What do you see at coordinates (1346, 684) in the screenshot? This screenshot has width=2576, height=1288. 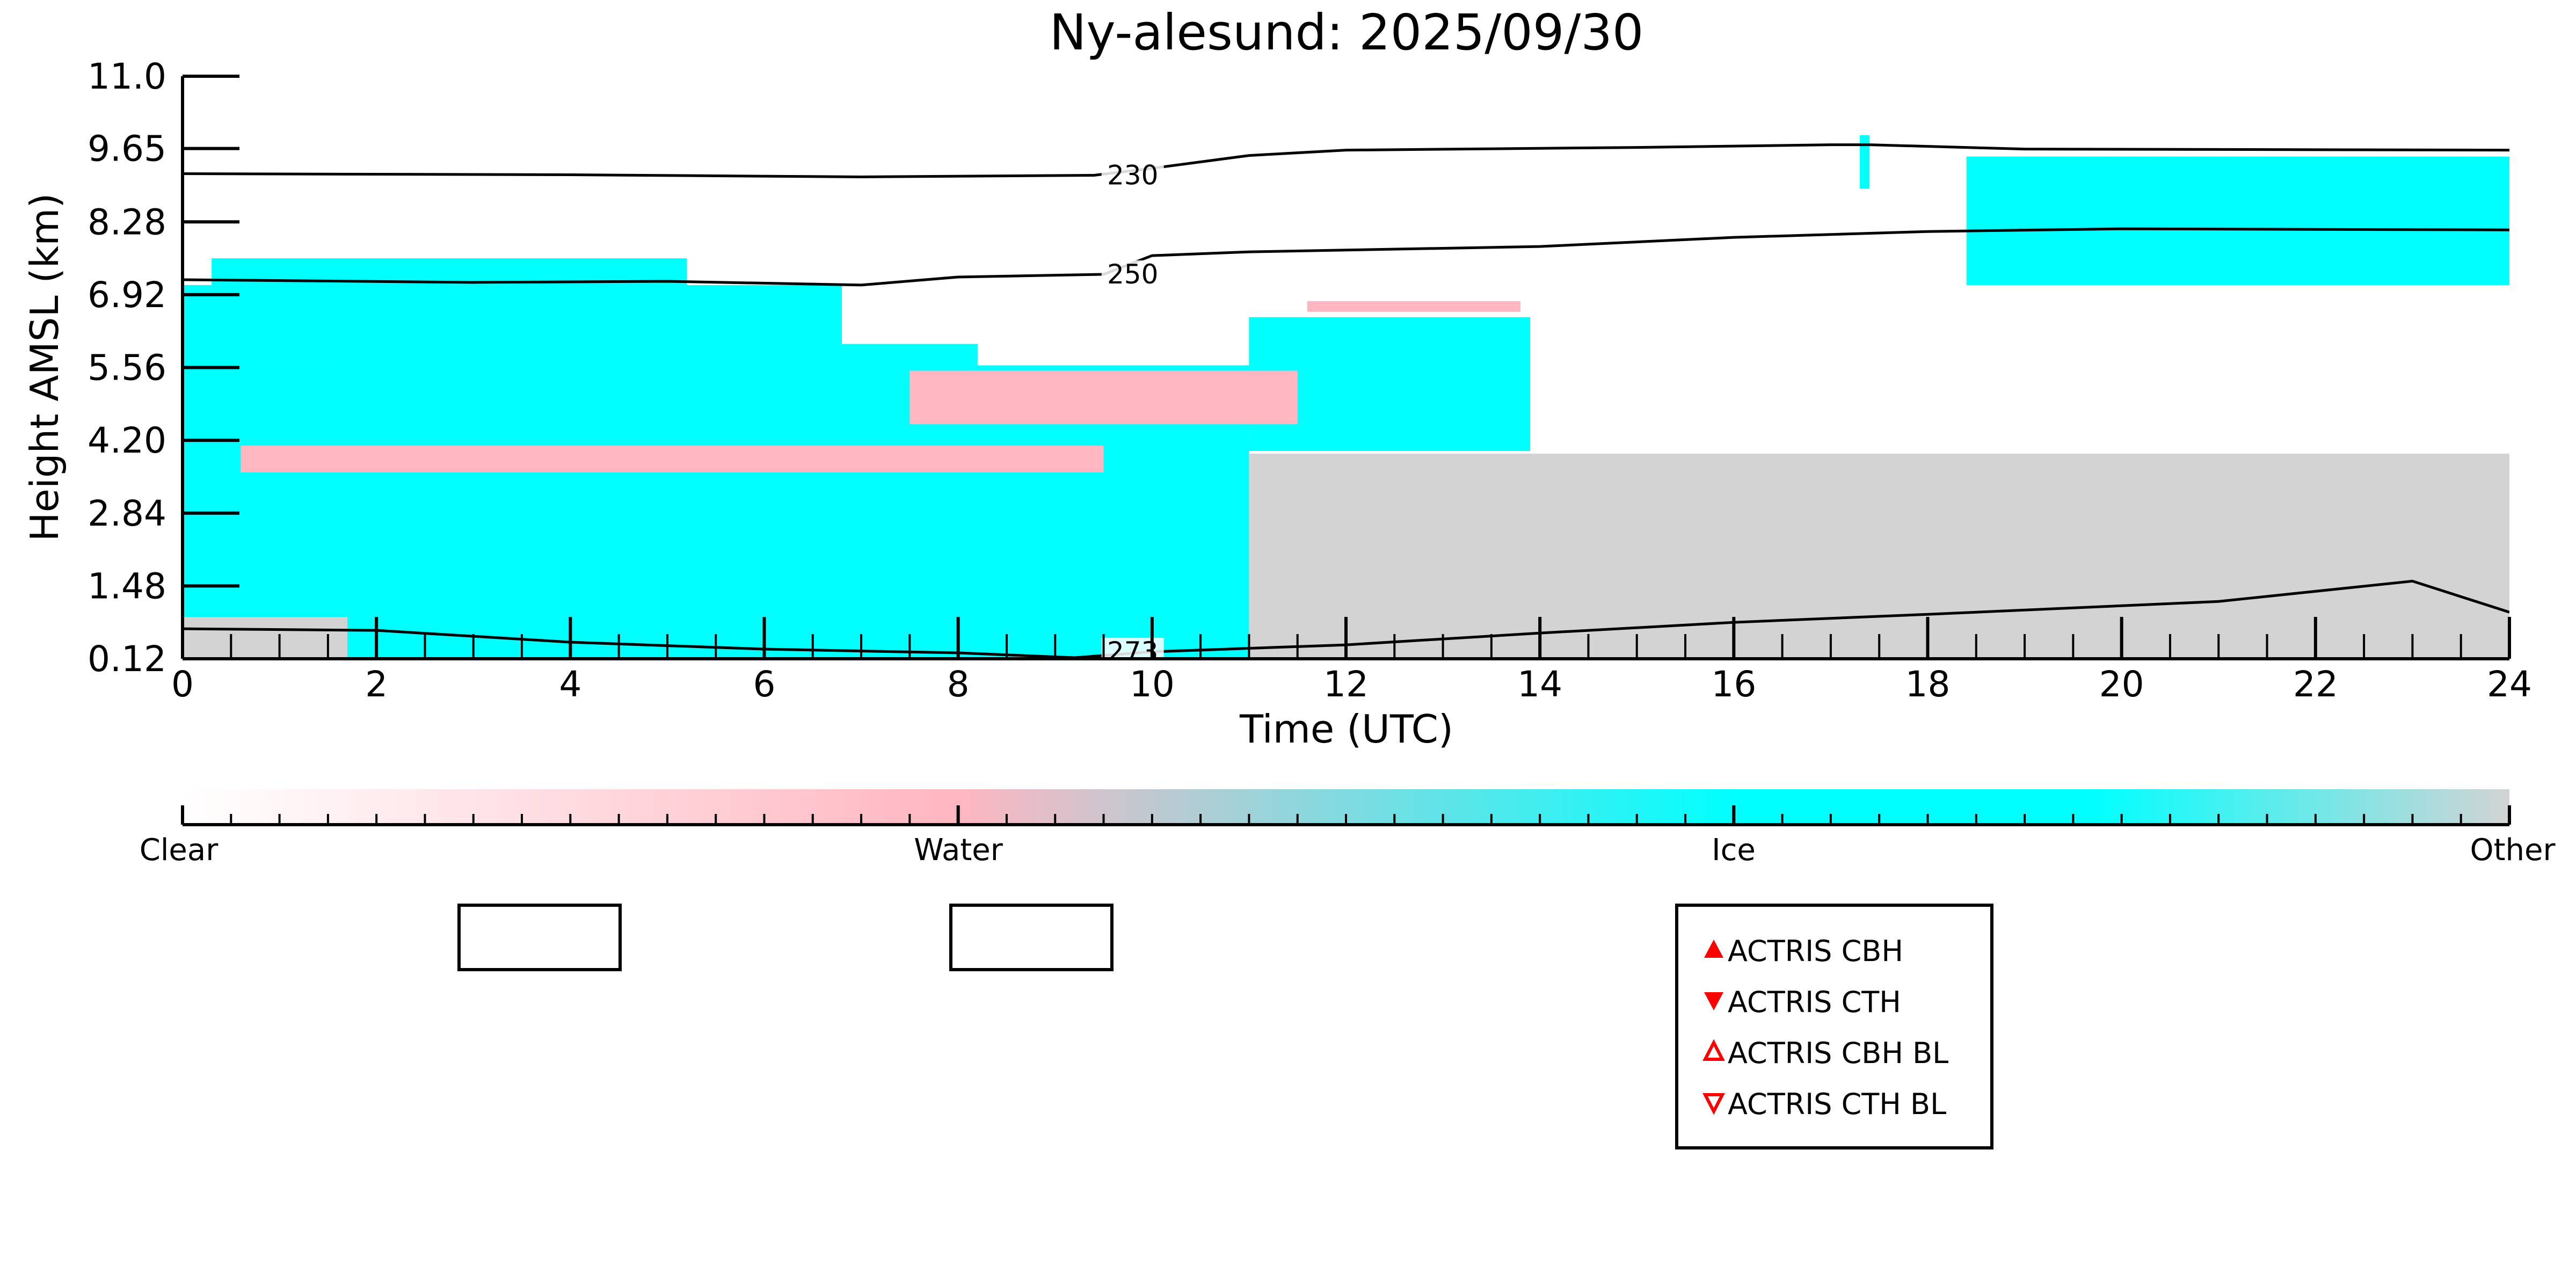 I see `x-tick-label: 12` at bounding box center [1346, 684].